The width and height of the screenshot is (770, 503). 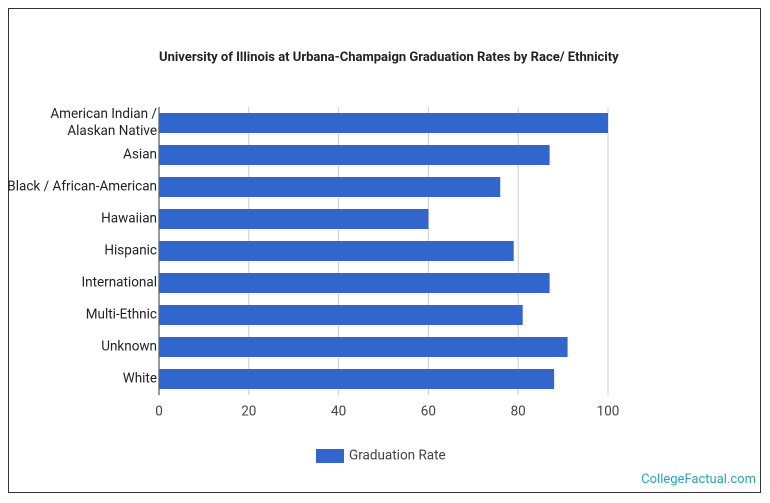 I want to click on source: CollegeFactual.com, so click(x=698, y=479).